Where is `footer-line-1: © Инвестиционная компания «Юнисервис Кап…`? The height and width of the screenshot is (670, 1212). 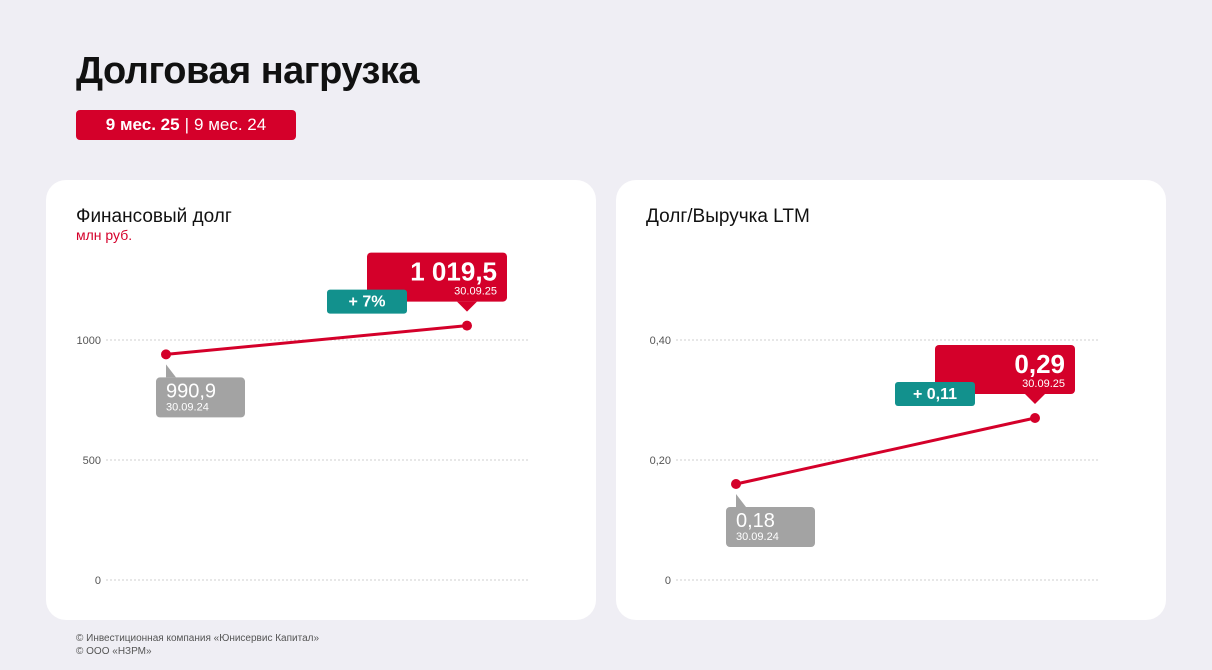 footer-line-1: © Инвестиционная компания «Юнисервис Кап… is located at coordinates (198, 638).